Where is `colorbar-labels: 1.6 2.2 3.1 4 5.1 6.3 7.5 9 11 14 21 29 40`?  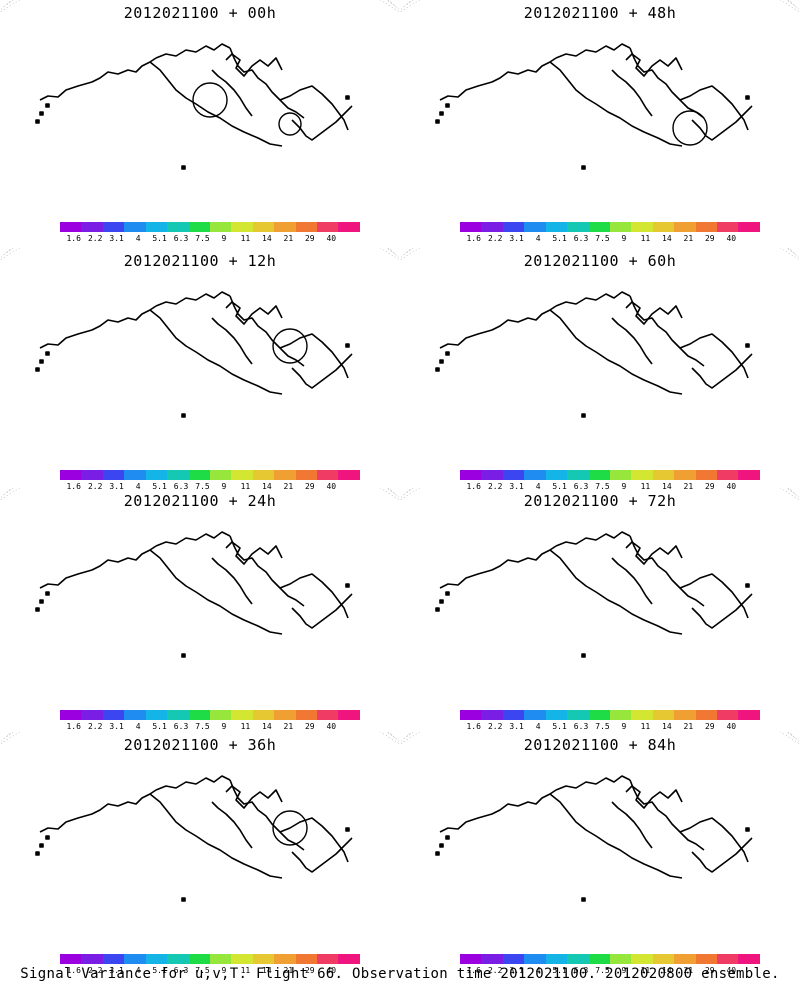 colorbar-labels: 1.6 2.2 3.1 4 5.1 6.3 7.5 9 11 14 21 29 40 is located at coordinates (210, 239).